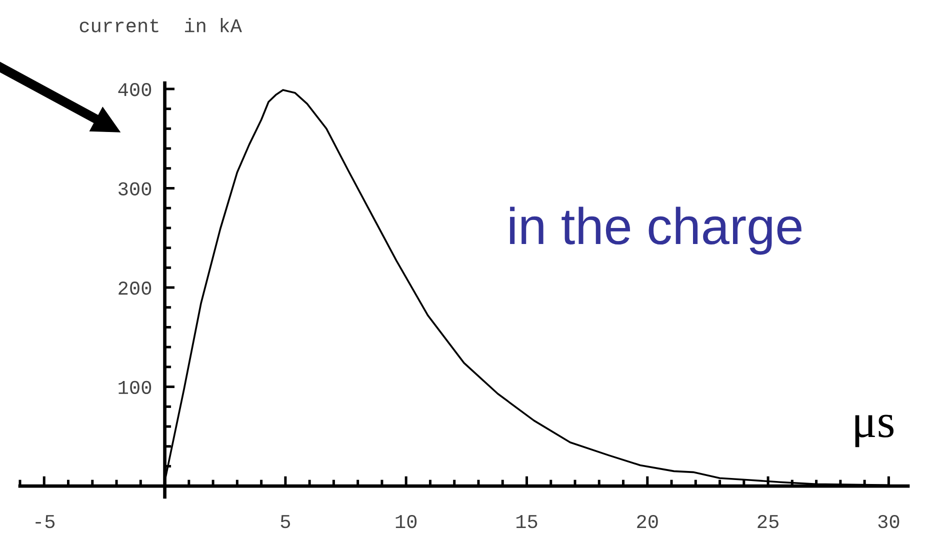 The image size is (930, 539). I want to click on x-tick-label: 15, so click(527, 521).